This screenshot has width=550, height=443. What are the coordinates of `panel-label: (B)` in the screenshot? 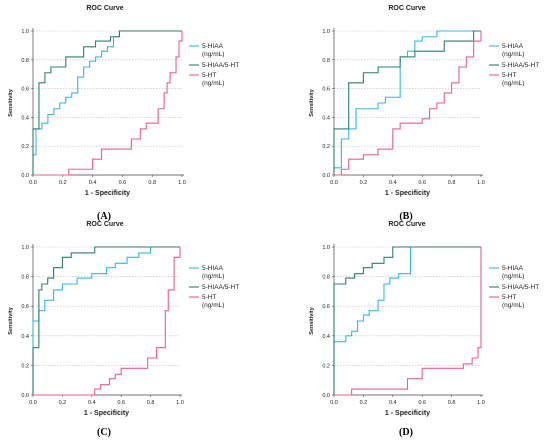 It's located at (405, 216).